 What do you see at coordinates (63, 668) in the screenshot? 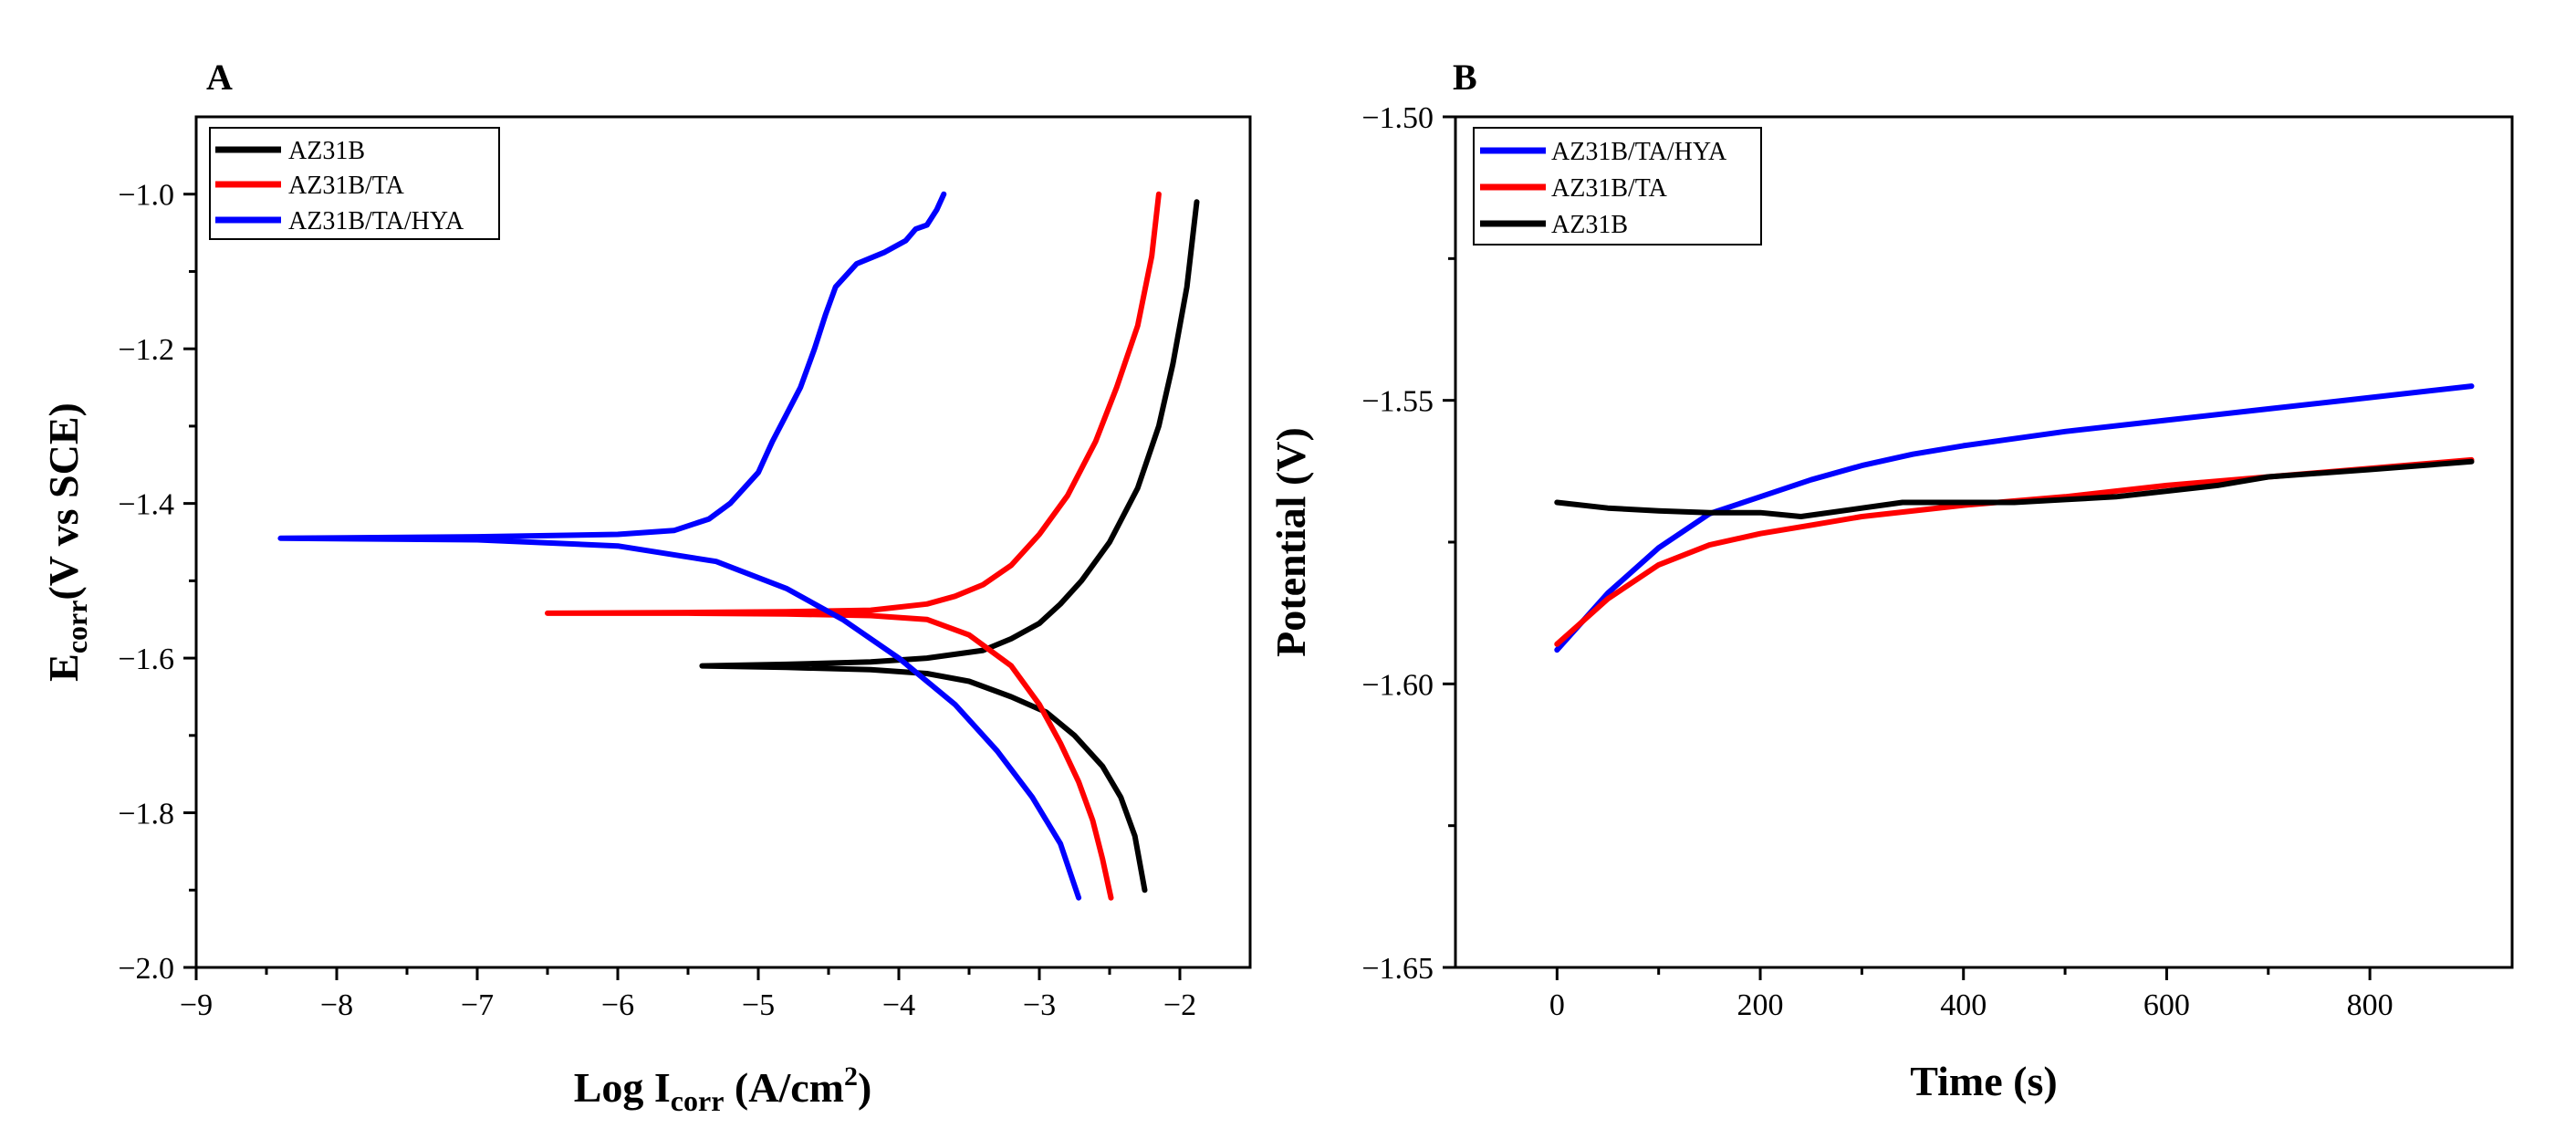
I see `panel-a-ylabel-main: E` at bounding box center [63, 668].